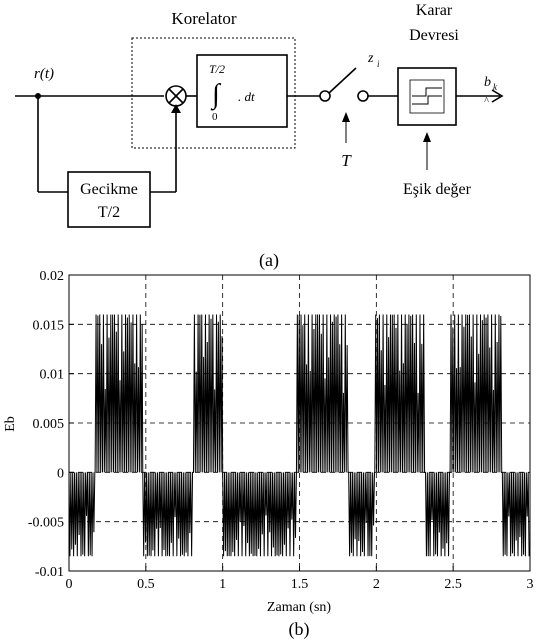 The image size is (538, 644). I want to click on tick-label-x: 2, so click(376, 584).